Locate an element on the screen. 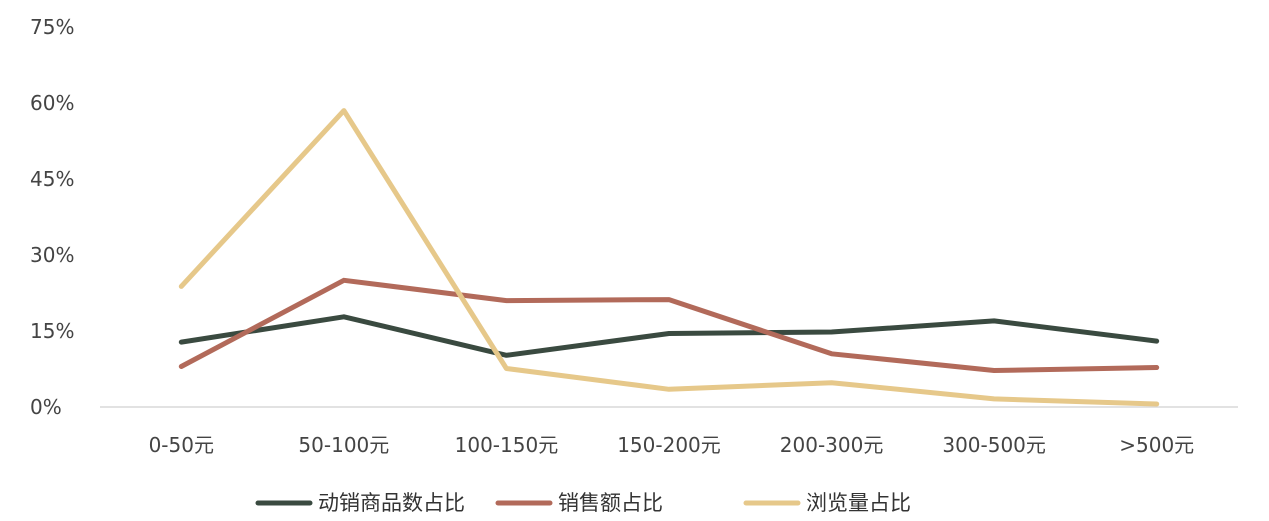  y-tick-label: 0% is located at coordinates (46, 407).